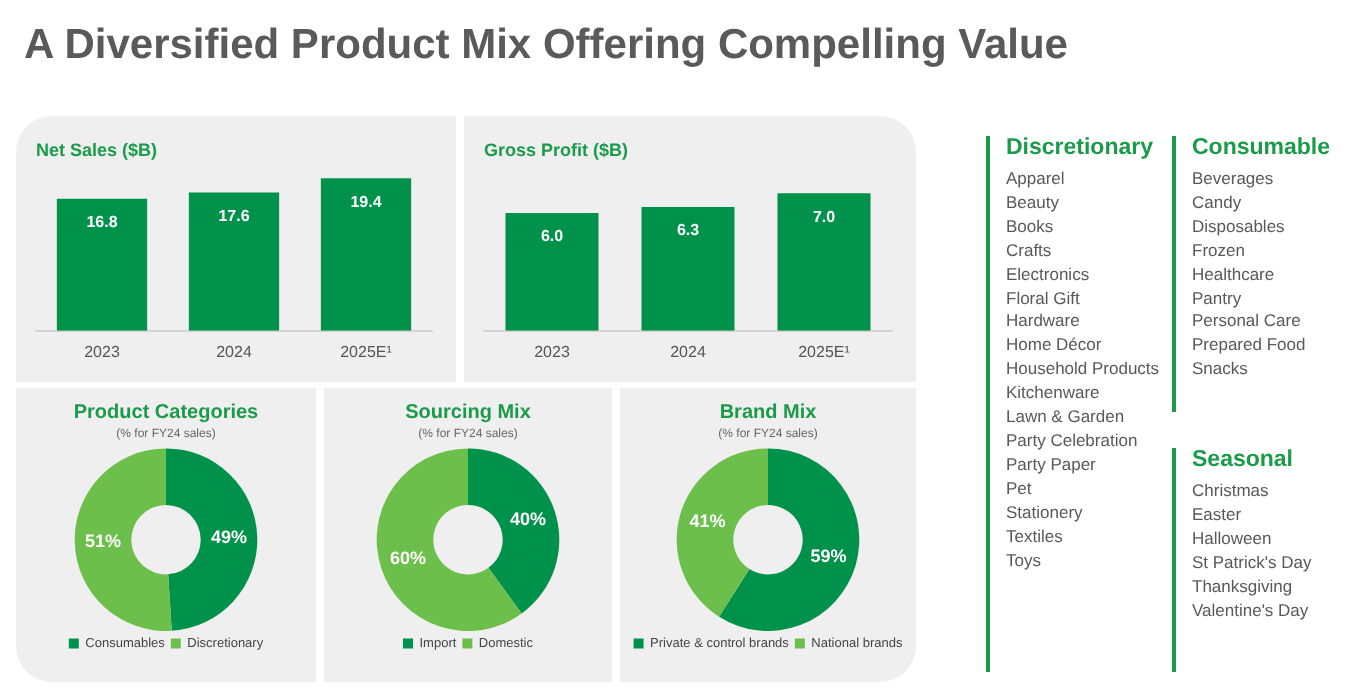 This screenshot has height=694, width=1360. Describe the element at coordinates (1253, 563) in the screenshot. I see `text: St Patrick's Day` at that location.